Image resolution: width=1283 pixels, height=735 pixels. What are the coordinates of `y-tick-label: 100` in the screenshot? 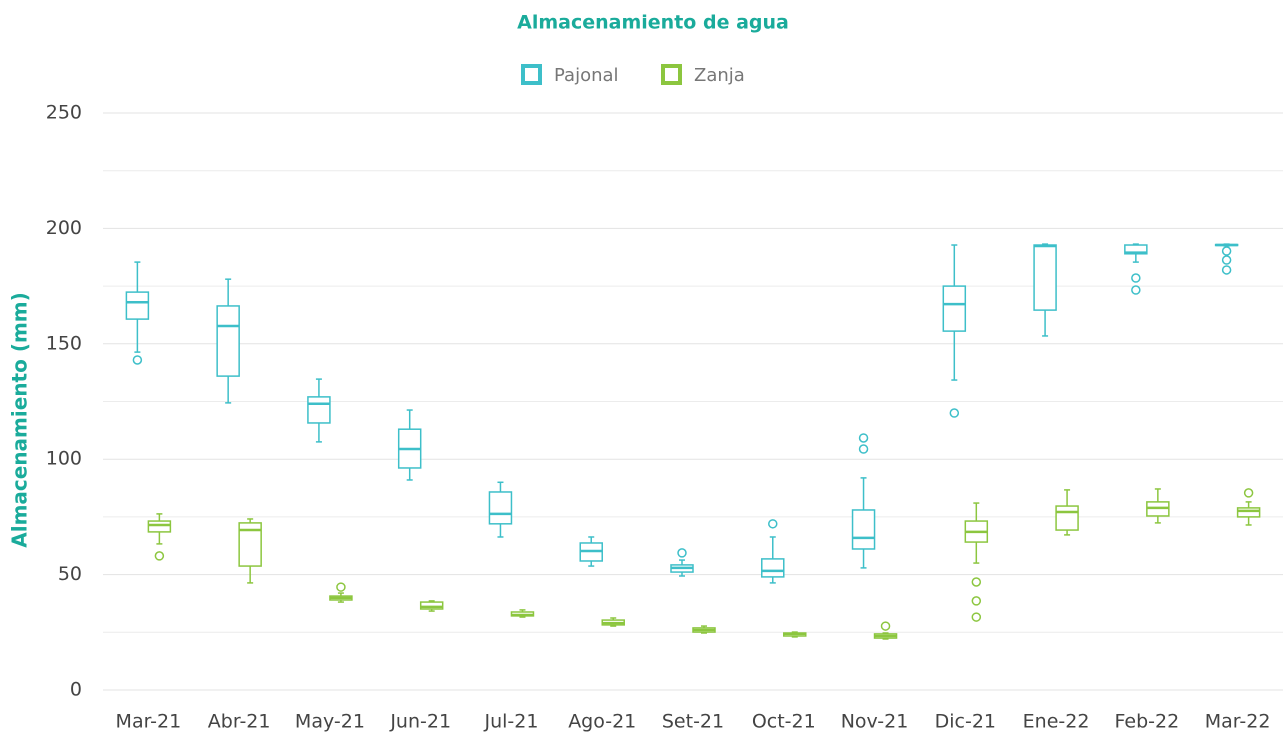 It's located at (64, 459).